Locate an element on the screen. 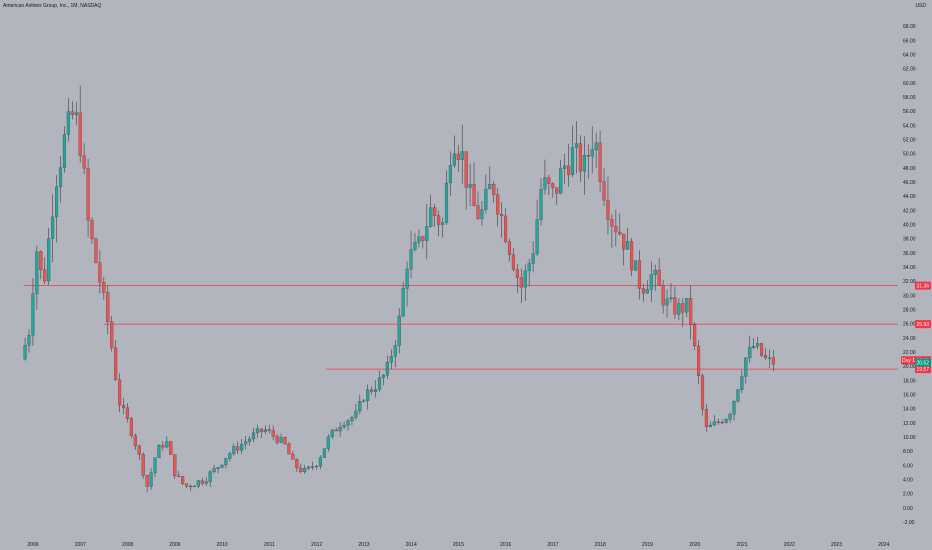 The image size is (932, 550). y-tick-label: 4.00 is located at coordinates (908, 480).